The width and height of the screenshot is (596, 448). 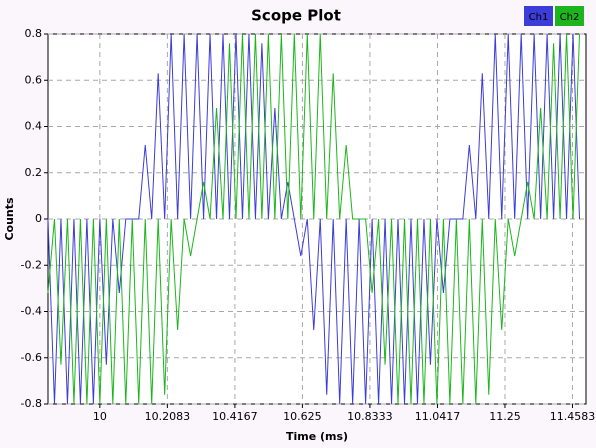 I want to click on y-tick-label: -0.8, so click(x=31, y=403).